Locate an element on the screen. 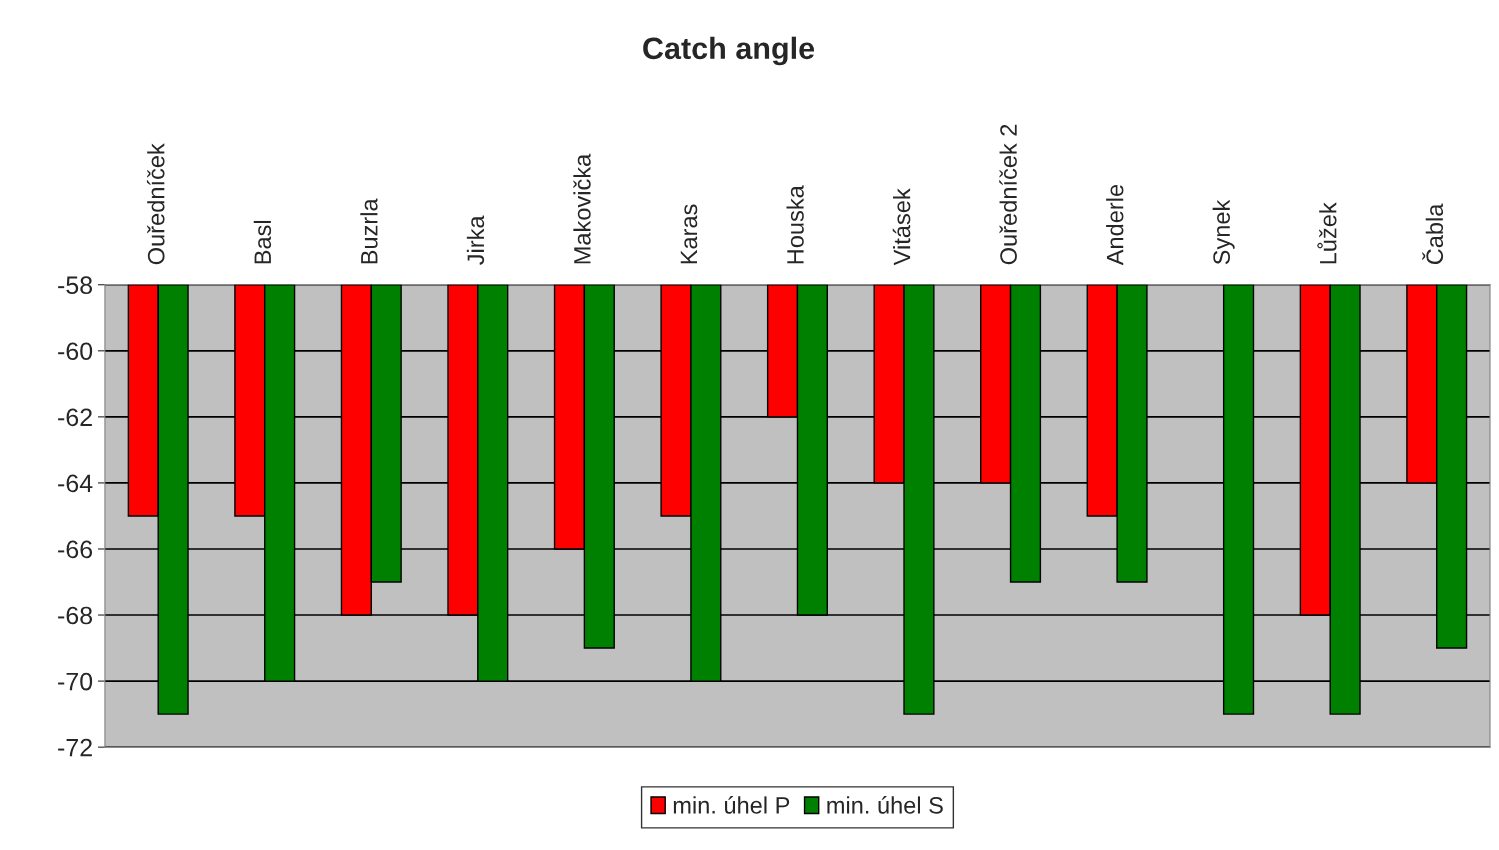  y-tick-label: -68 is located at coordinates (75, 615).